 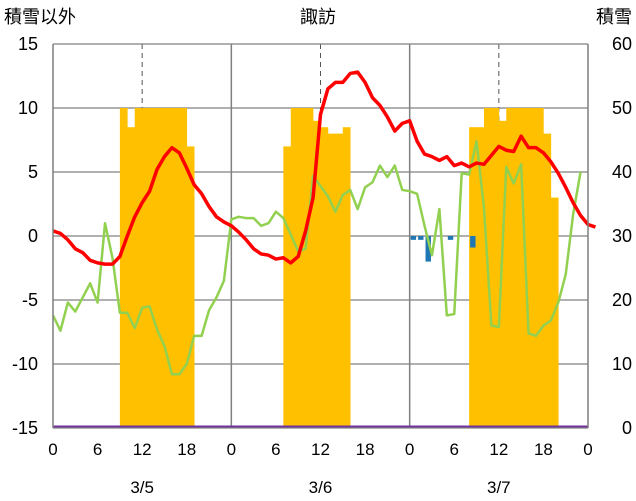 What do you see at coordinates (443, 249) in the screenshot?
I see `precipitation-bars` at bounding box center [443, 249].